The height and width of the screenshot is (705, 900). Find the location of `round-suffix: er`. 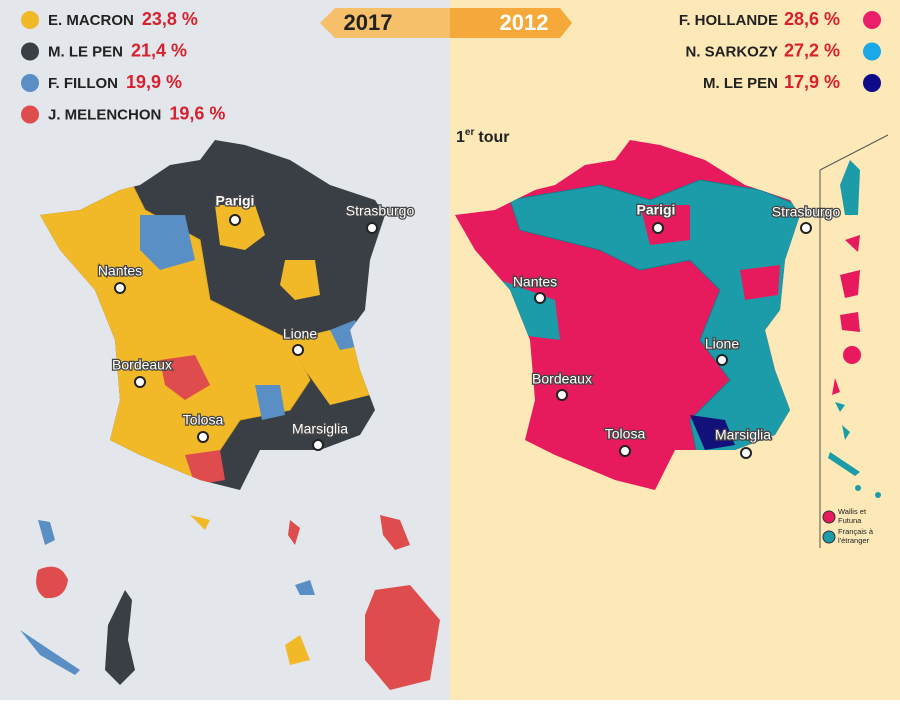

round-suffix: er is located at coordinates (470, 132).